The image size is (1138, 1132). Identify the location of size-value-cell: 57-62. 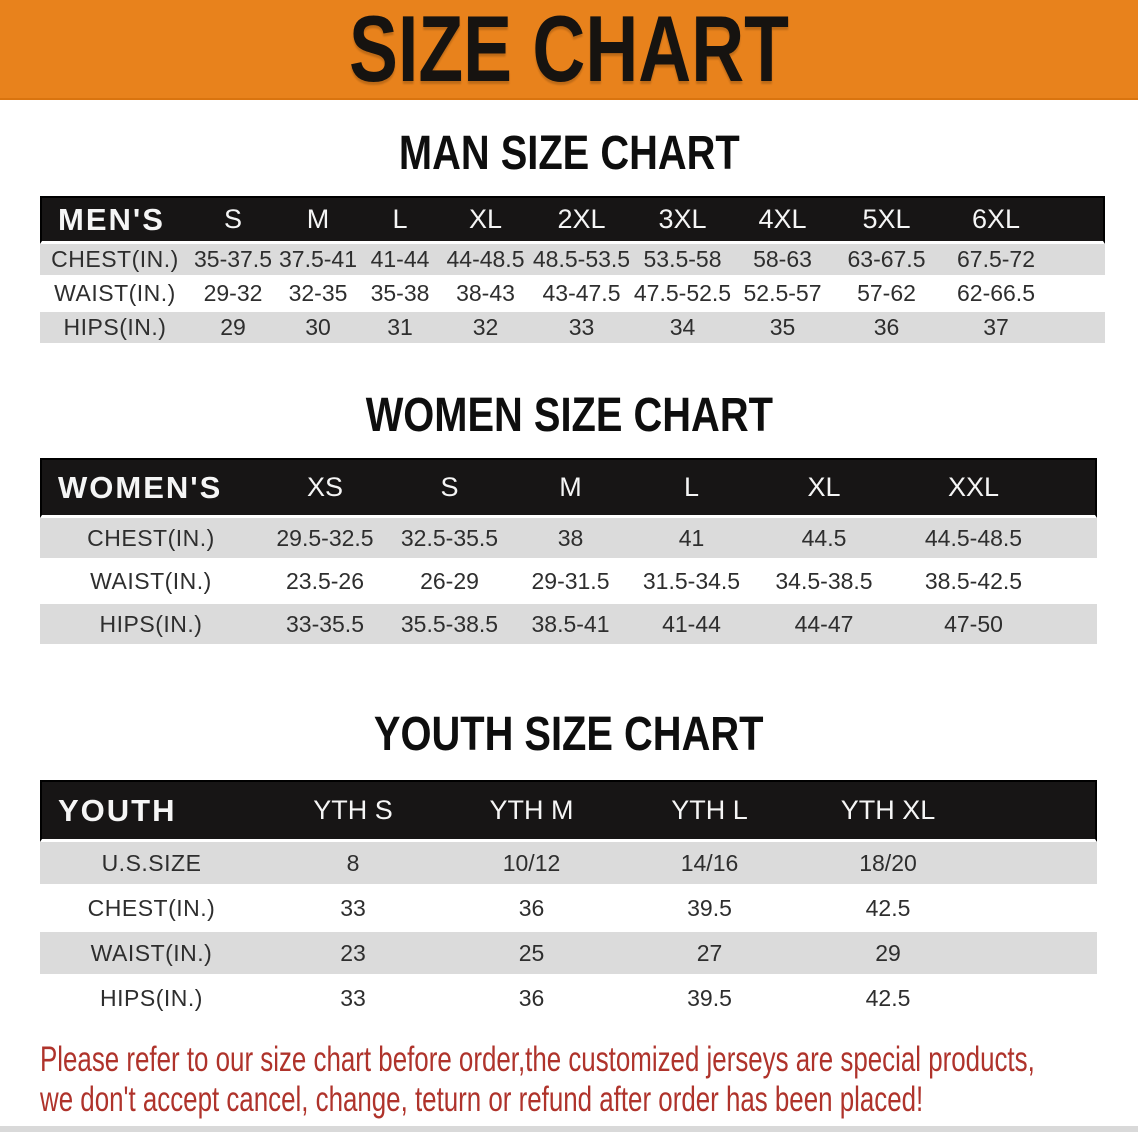
(886, 295).